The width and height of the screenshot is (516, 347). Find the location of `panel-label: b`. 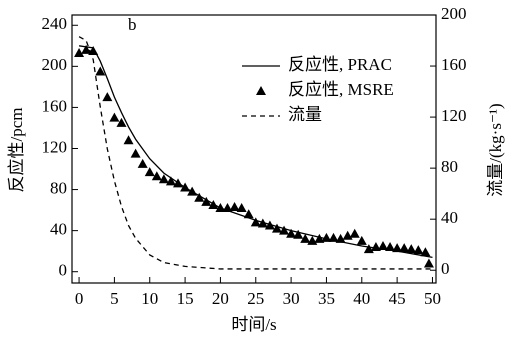

panel-label: b is located at coordinates (132, 24).